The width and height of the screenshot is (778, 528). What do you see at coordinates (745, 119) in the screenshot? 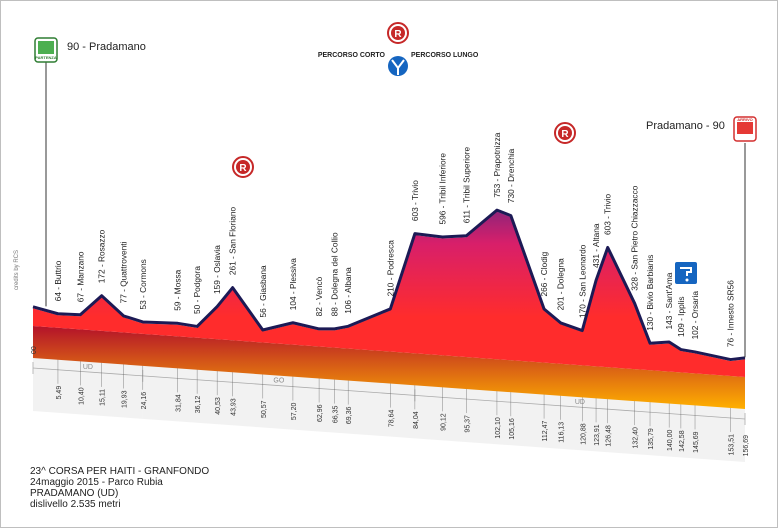
I see `finish-icon-label: ARRIVO` at bounding box center [745, 119].